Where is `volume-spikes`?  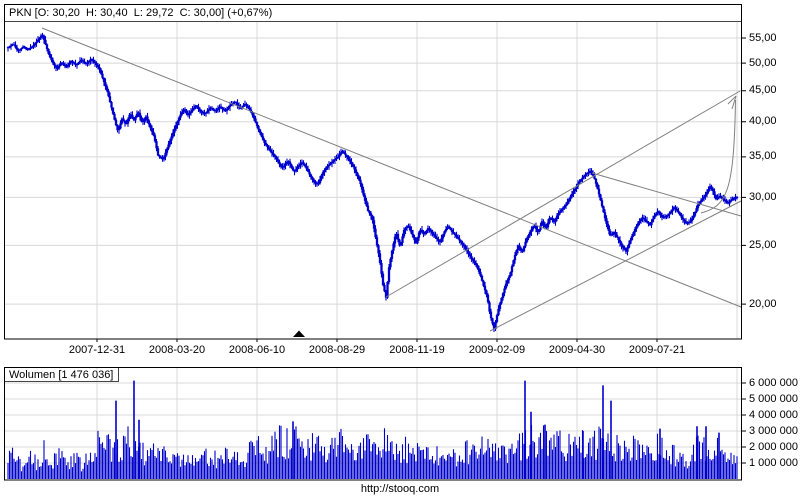 volume-spikes is located at coordinates (417, 429).